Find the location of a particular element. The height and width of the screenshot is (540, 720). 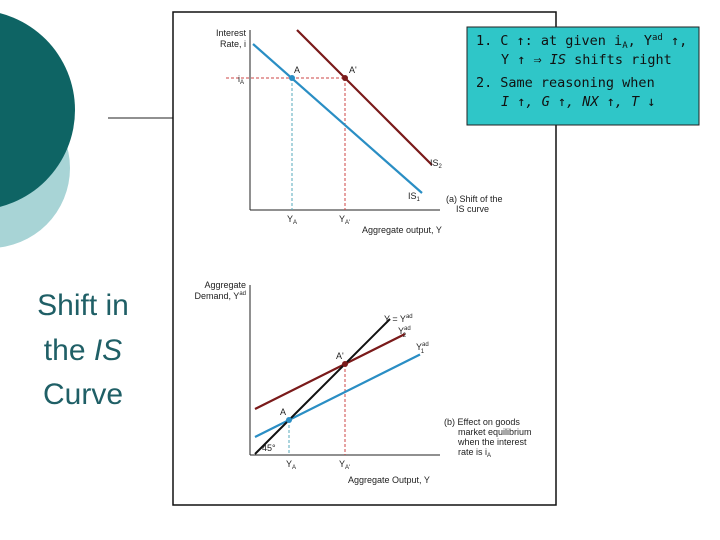

axis-label: Aggregate Output, Y is located at coordinates (389, 480).